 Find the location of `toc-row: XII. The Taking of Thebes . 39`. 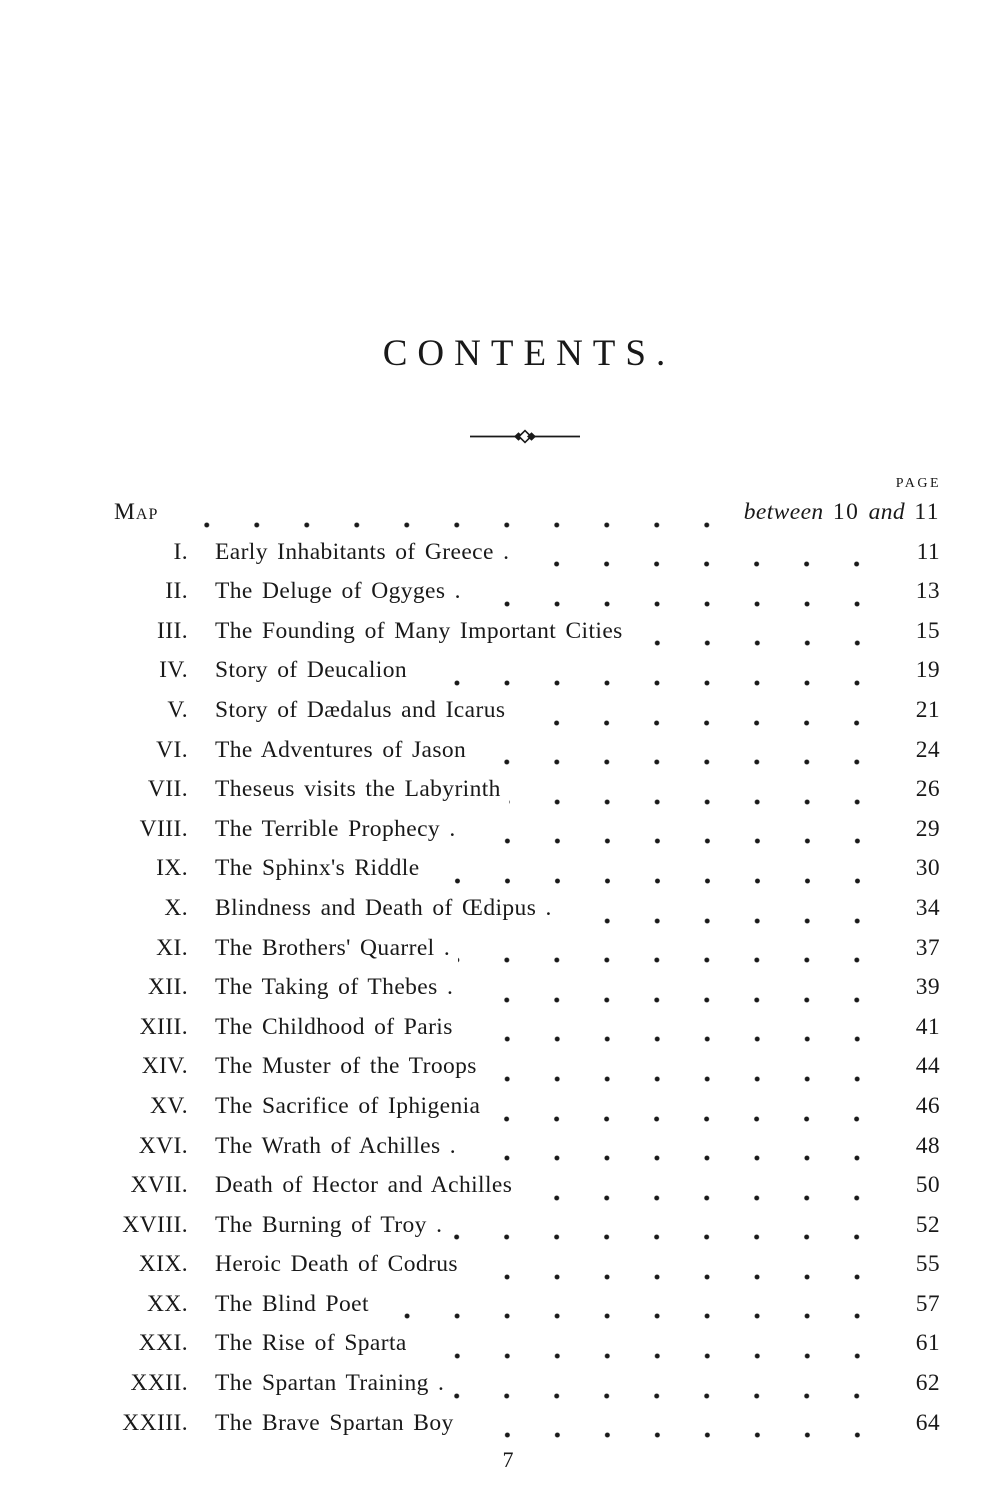

toc-row: XII. The Taking of Thebes . 39 is located at coordinates (520, 994).